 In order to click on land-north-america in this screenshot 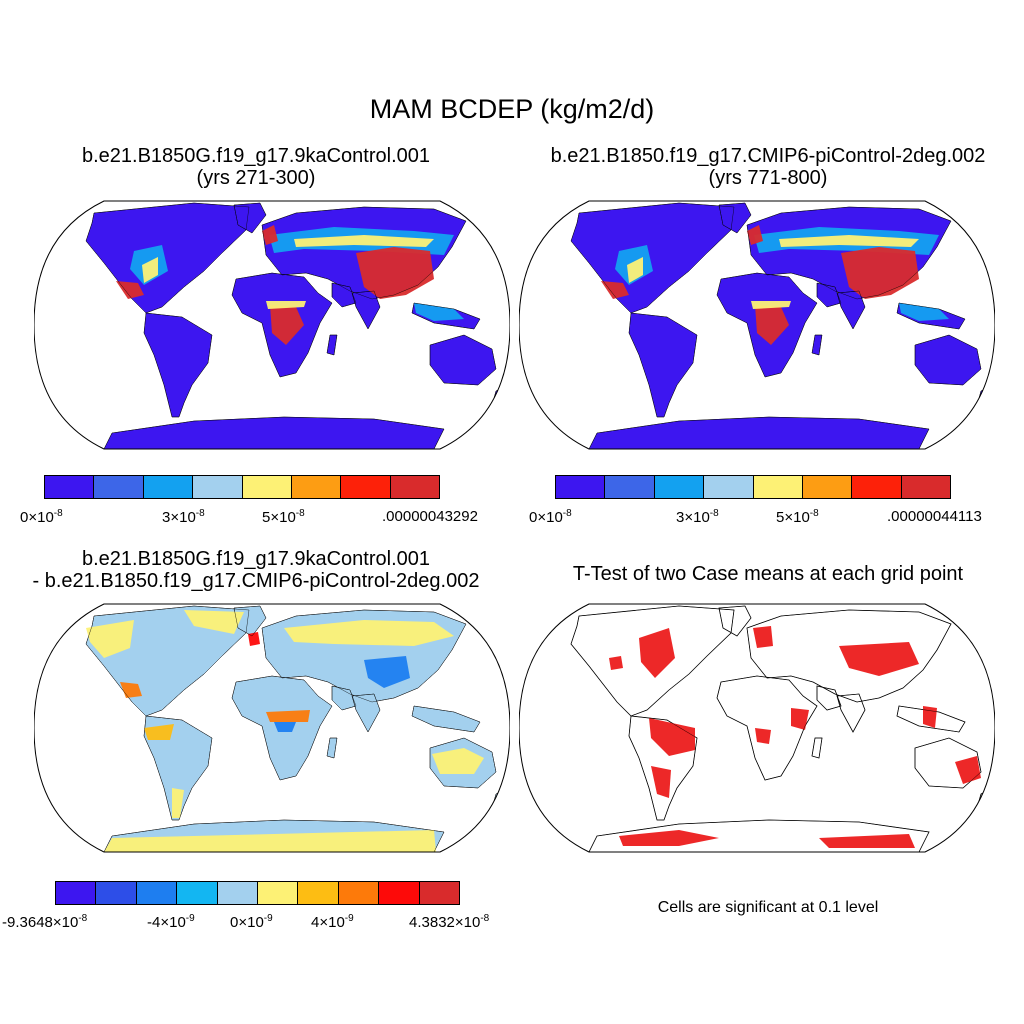, I will do `click(167, 258)`.